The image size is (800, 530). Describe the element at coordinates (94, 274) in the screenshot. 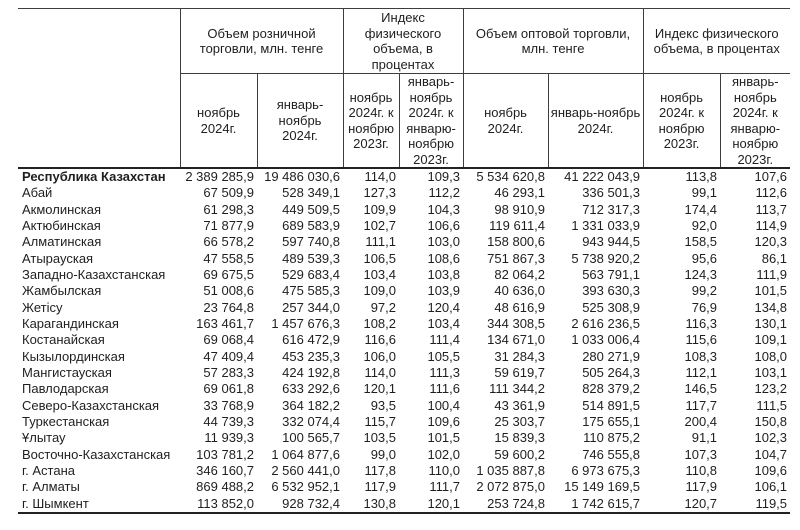

I see `region-name: Западно-Казахстанская` at that location.